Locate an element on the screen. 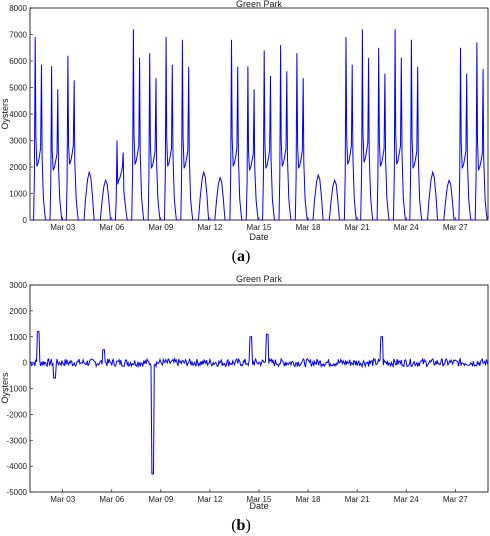  y-tick-label: 8000 is located at coordinates (18, 8).